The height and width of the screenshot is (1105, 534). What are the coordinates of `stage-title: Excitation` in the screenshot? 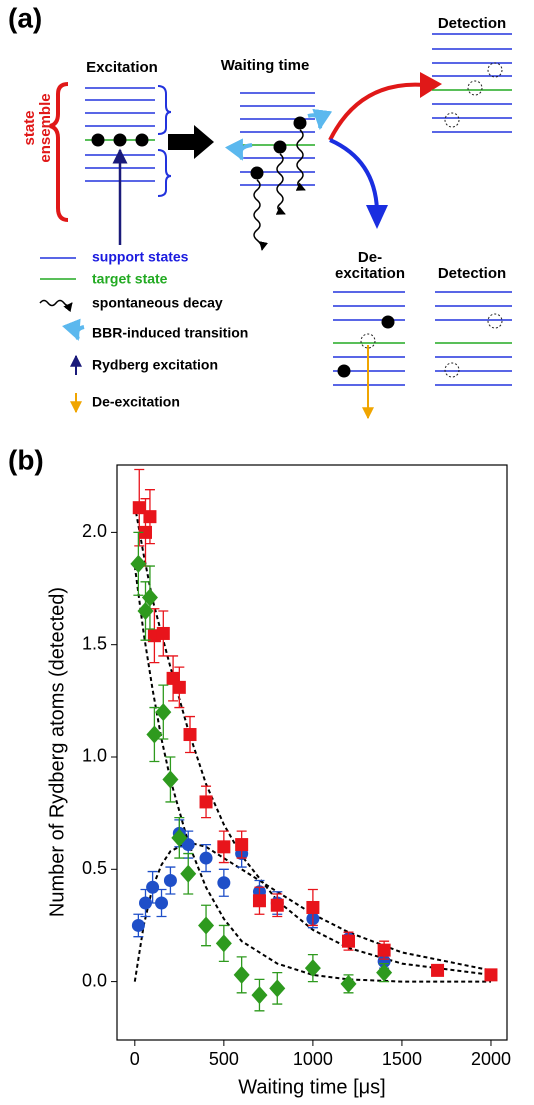 It's located at (122, 67).